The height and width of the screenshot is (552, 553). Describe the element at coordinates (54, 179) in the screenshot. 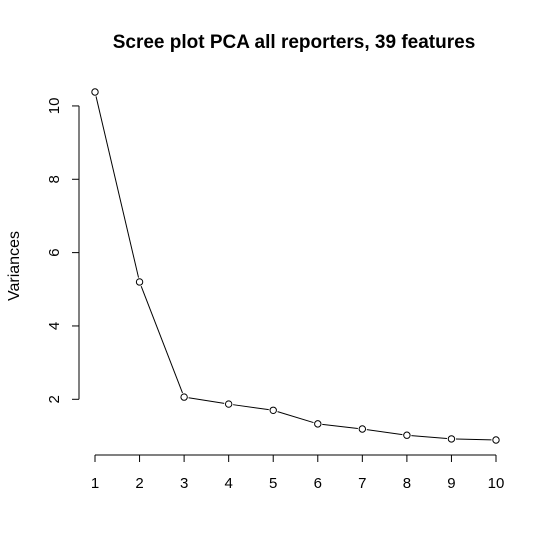

I see `y-tick-label: 8` at that location.